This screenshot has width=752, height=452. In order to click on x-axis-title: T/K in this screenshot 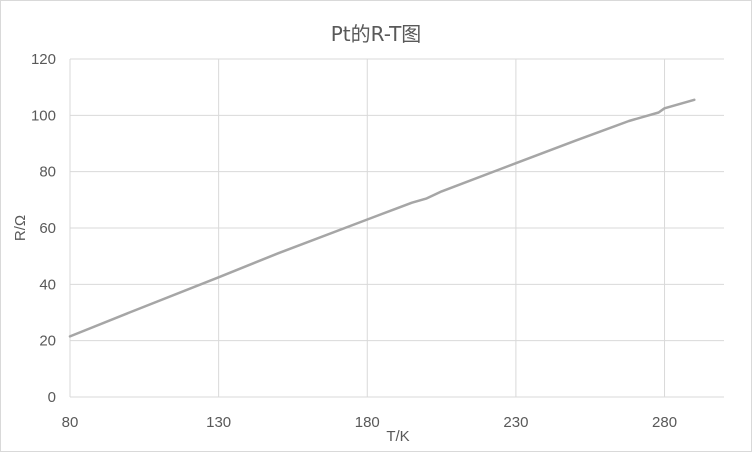, I will do `click(397, 436)`.